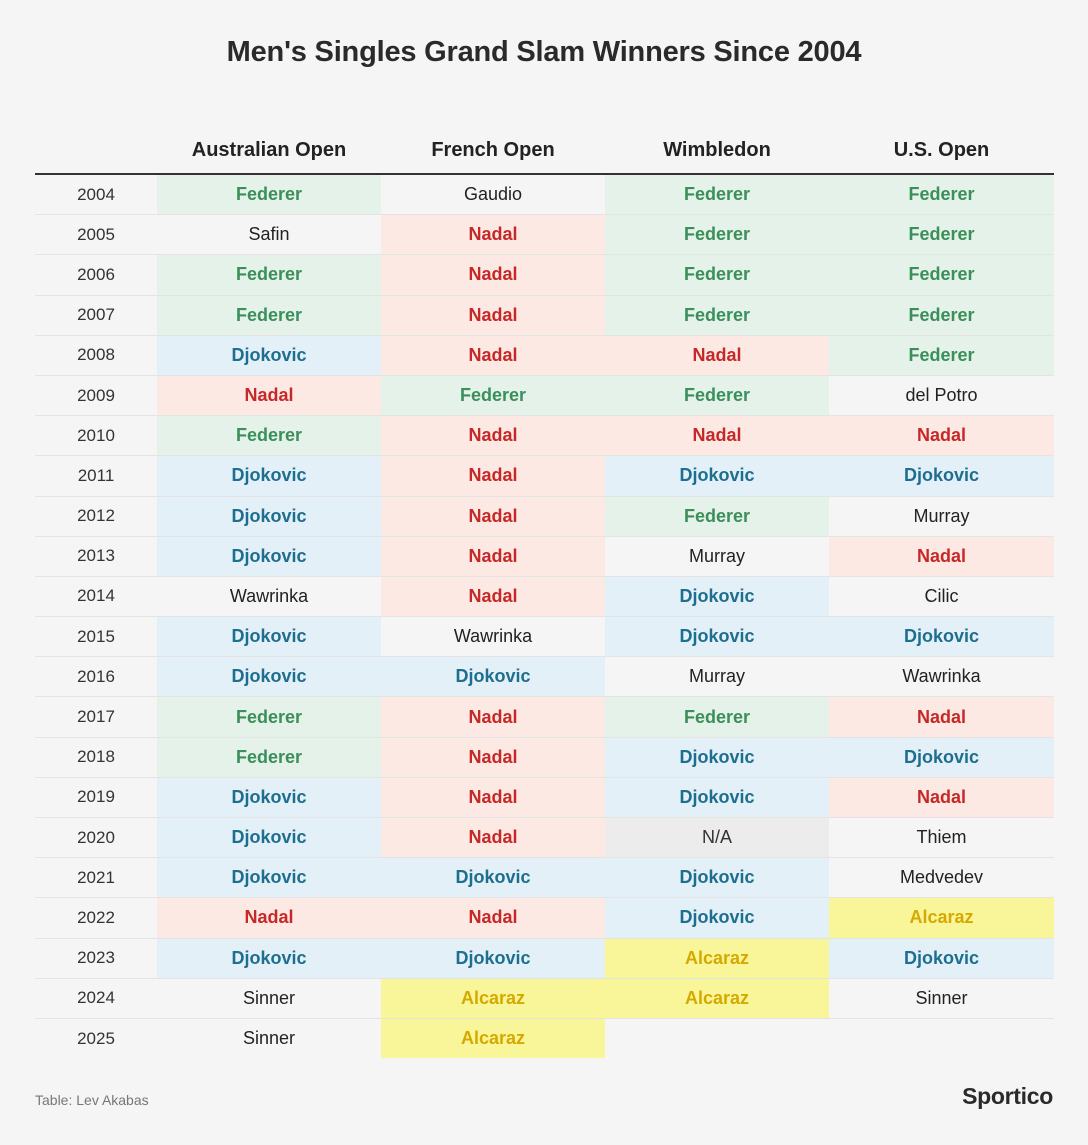  Describe the element at coordinates (717, 838) in the screenshot. I see `wimbledon-winner-cell: N/A` at that location.